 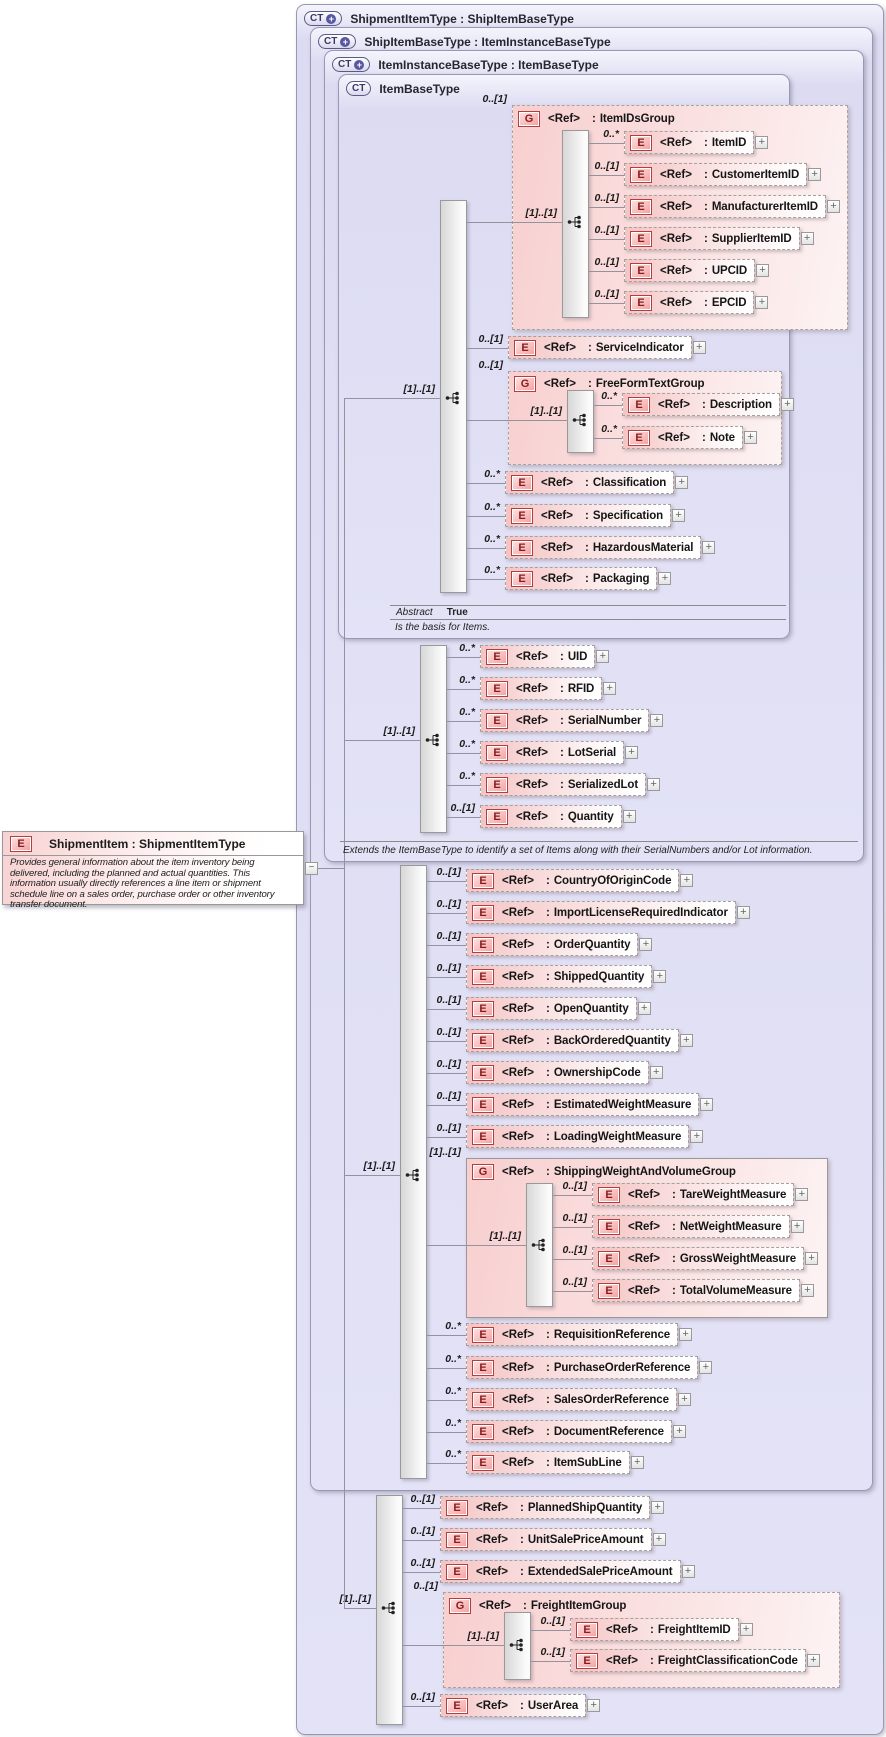 I want to click on element-box: E <Ref>: NetWeightMeasure, so click(x=691, y=1226).